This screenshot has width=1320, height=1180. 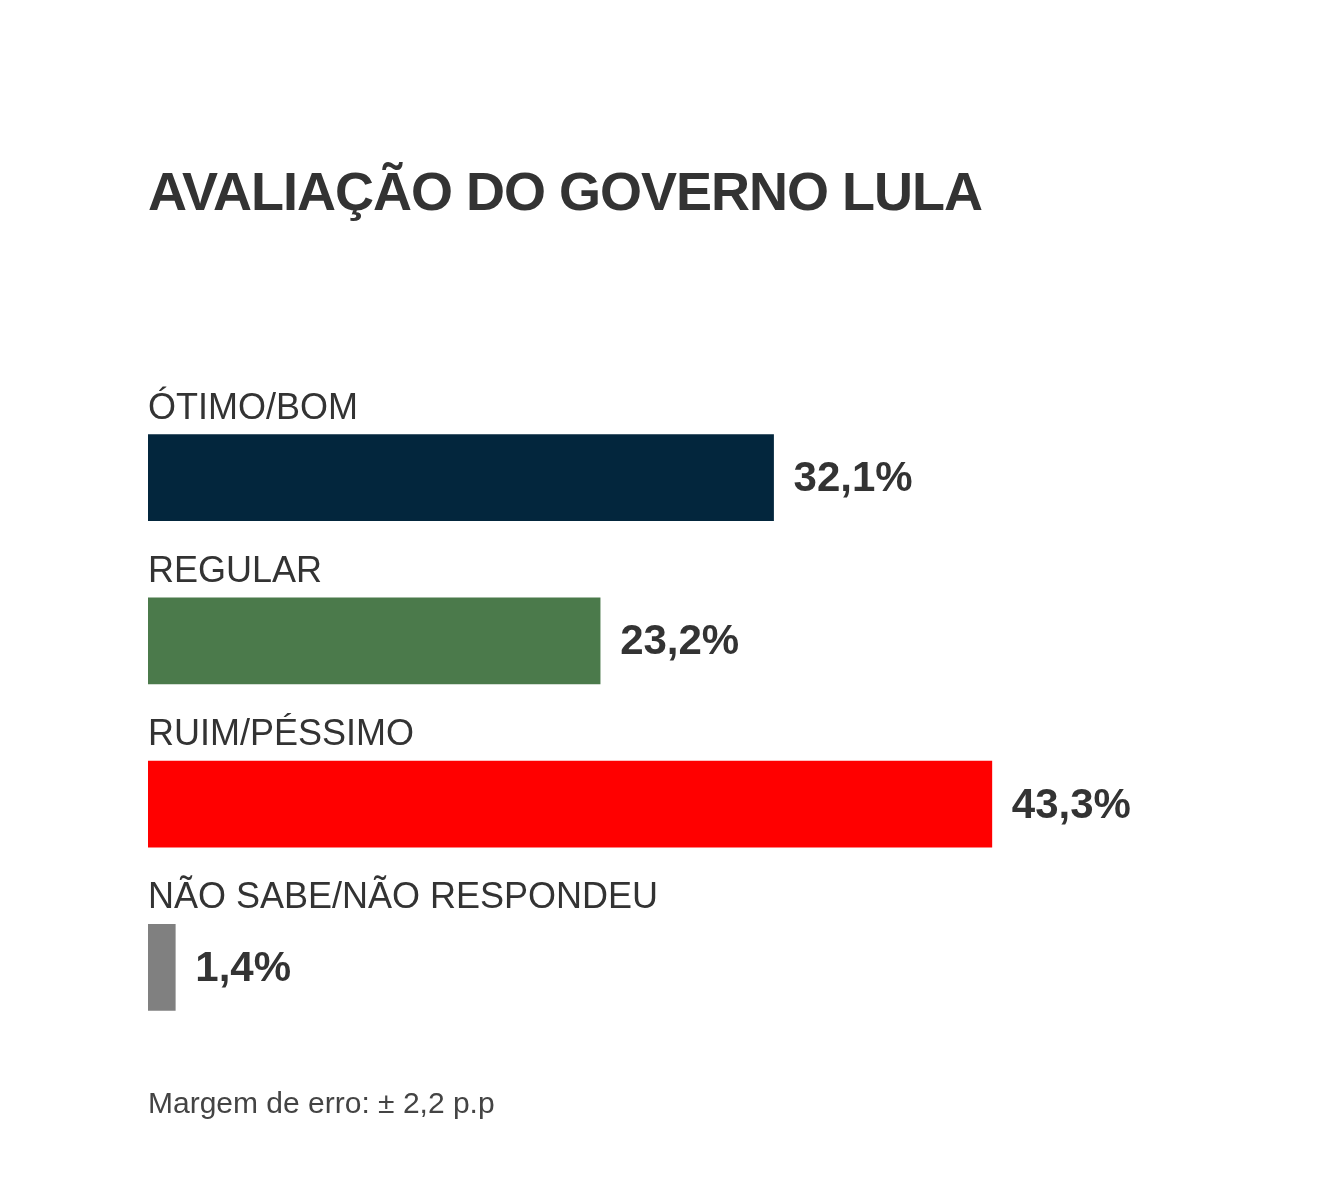 What do you see at coordinates (253, 406) in the screenshot?
I see `y-tick-label: ÓTIMO/BOM` at bounding box center [253, 406].